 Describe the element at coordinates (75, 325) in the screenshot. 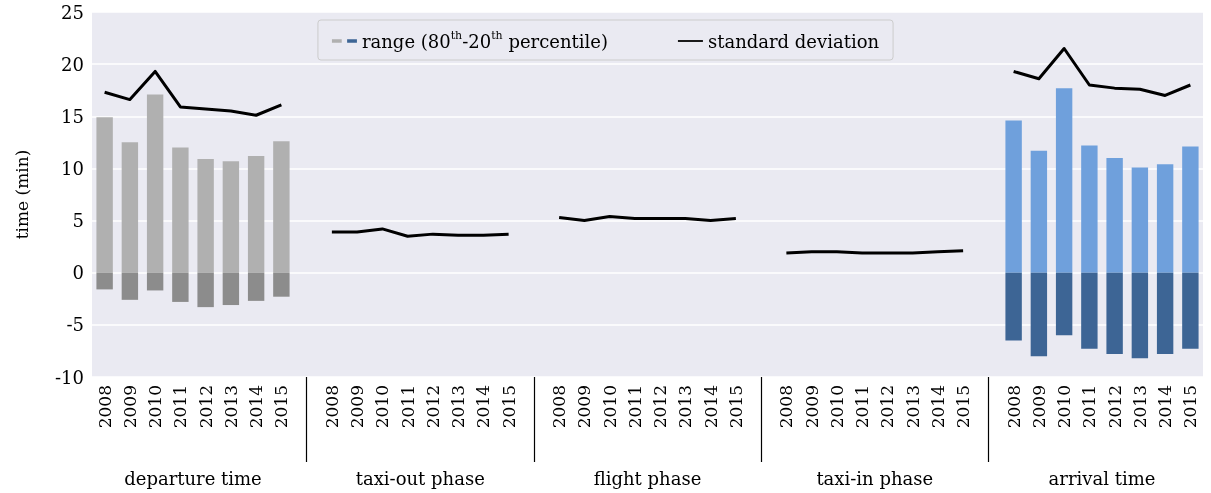

I see `y-tick-label: -5` at that location.